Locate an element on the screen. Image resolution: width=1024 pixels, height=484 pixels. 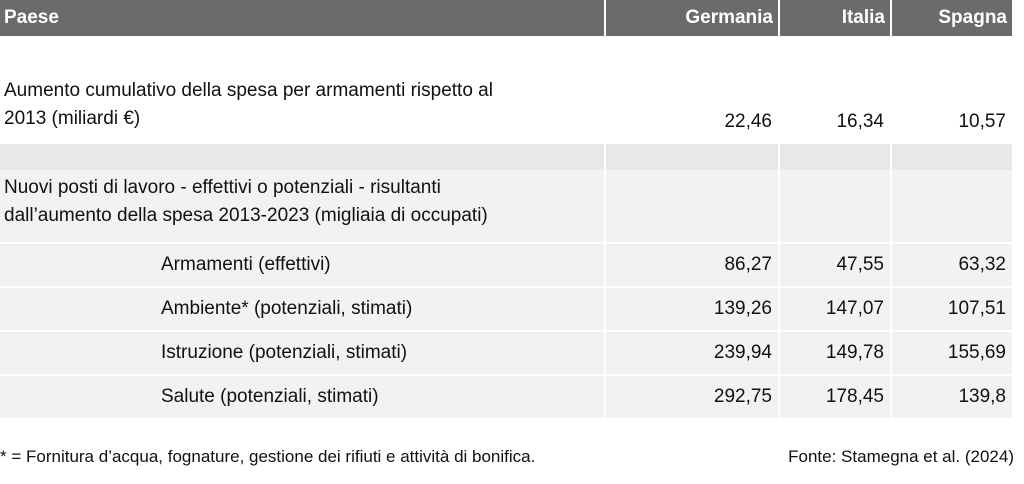
row-label: Istruzione (potenziali, stimati) is located at coordinates (302, 353).